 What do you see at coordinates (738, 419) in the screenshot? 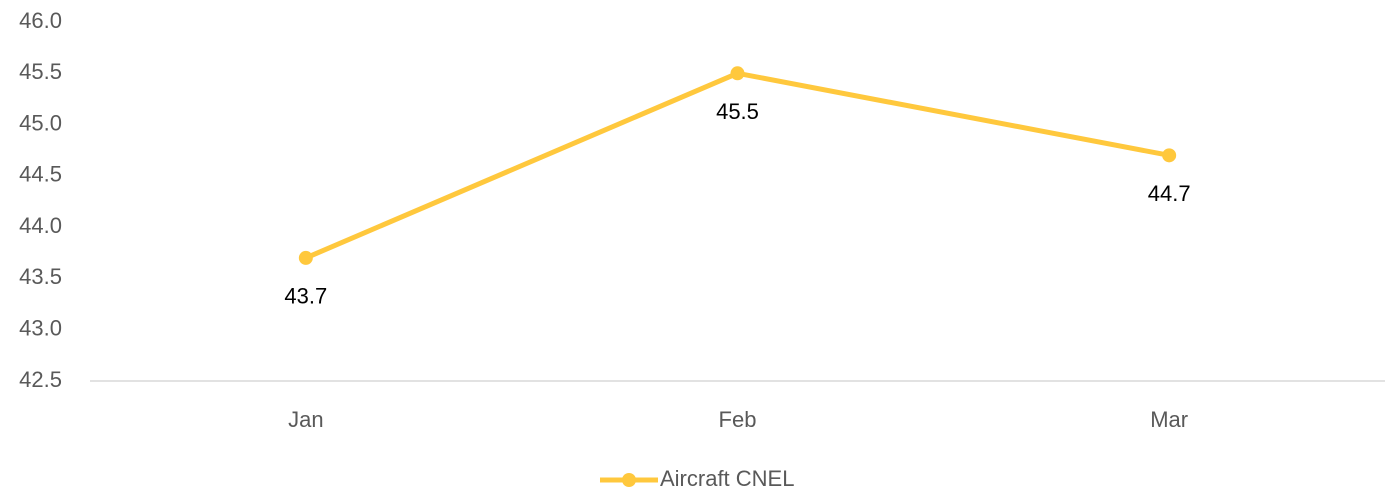
I see `x-tick-label: Feb` at bounding box center [738, 419].